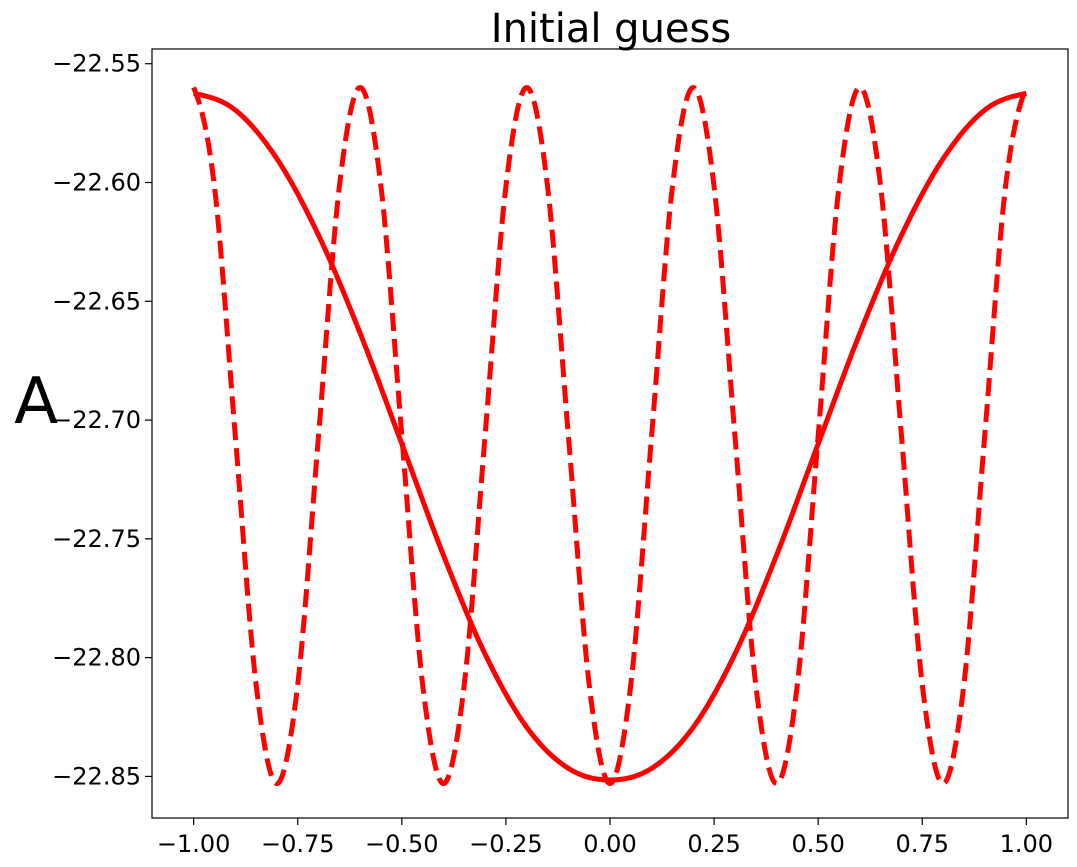 The width and height of the screenshot is (1077, 867). Describe the element at coordinates (1026, 844) in the screenshot. I see `x-tick-label: 1.00` at that location.